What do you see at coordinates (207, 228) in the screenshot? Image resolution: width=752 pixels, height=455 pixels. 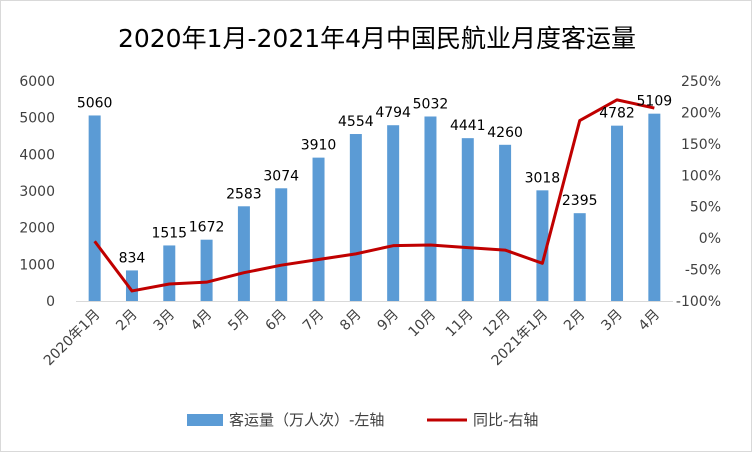 I see `bar-data-label: 1672` at bounding box center [207, 228].